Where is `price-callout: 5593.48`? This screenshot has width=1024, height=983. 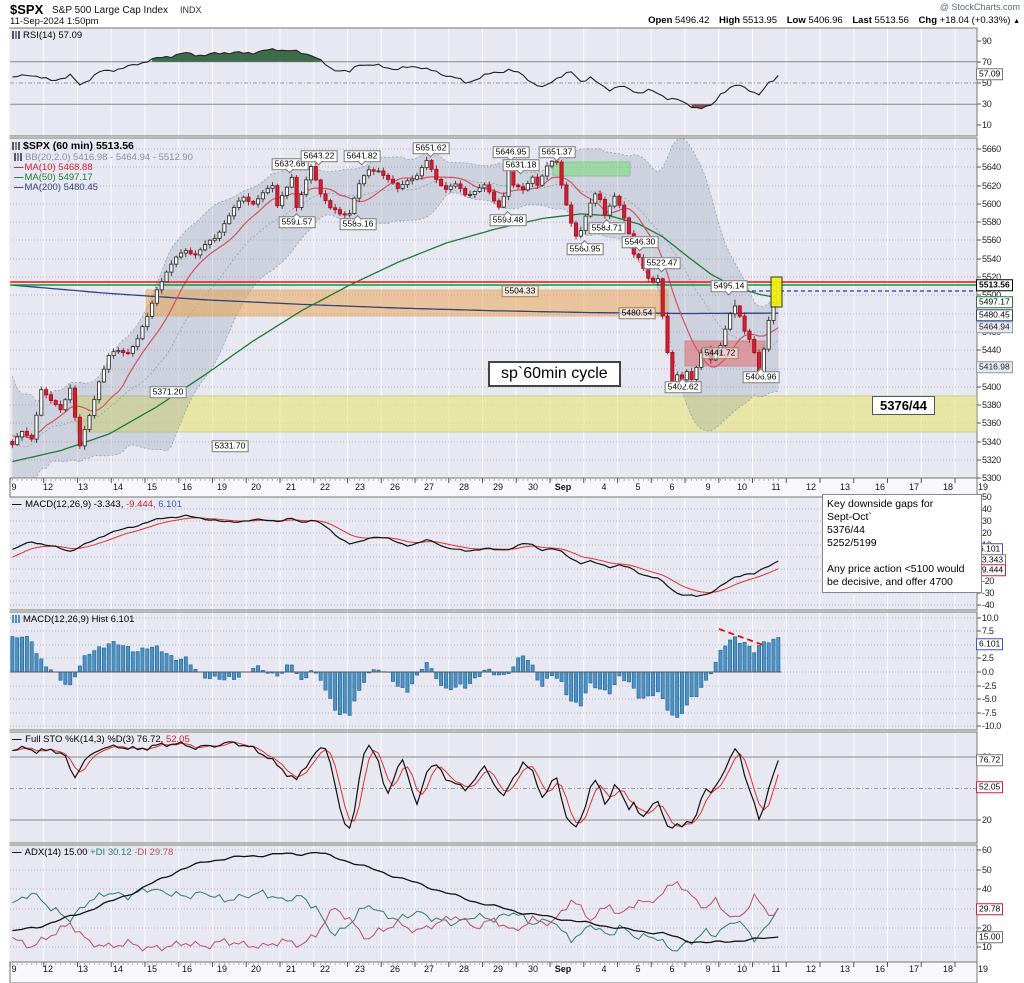
price-callout: 5593.48 is located at coordinates (508, 220).